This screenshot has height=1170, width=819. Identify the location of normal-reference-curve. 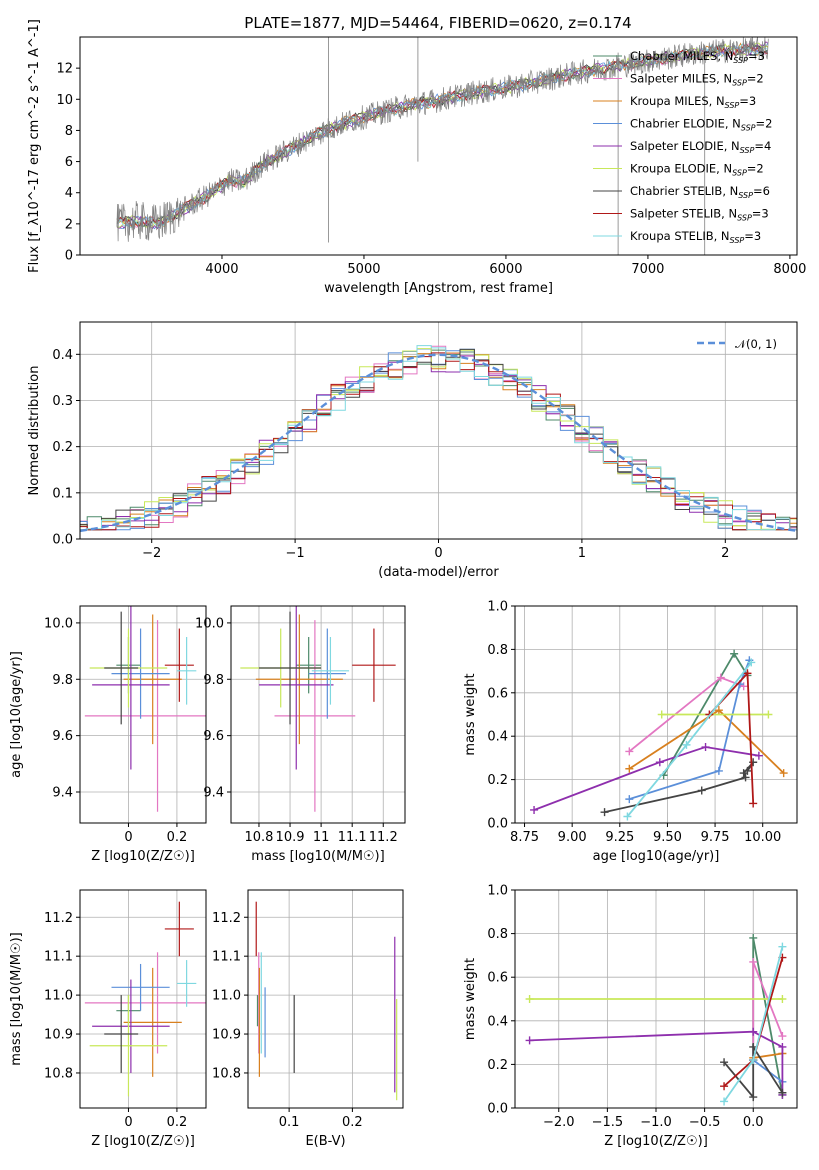
(438, 443).